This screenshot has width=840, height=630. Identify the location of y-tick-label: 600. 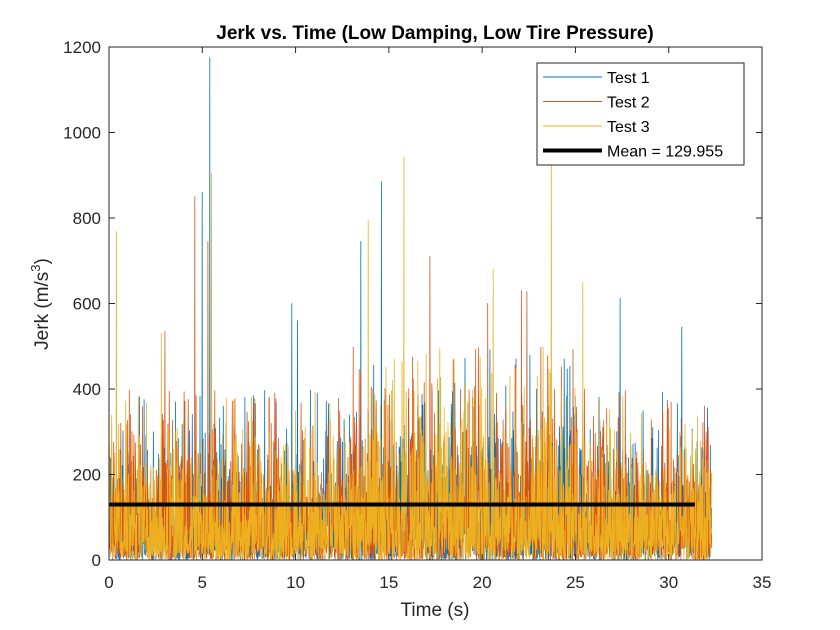
(87, 304).